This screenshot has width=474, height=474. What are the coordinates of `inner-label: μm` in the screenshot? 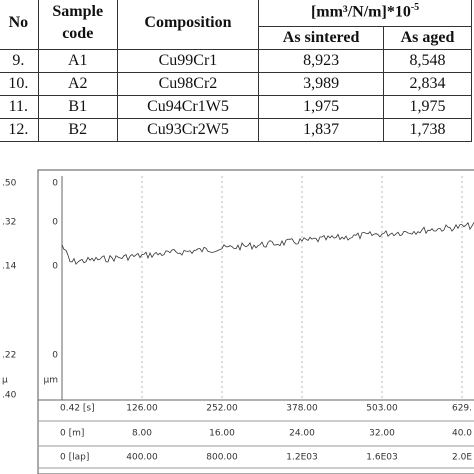 It's located at (51, 381).